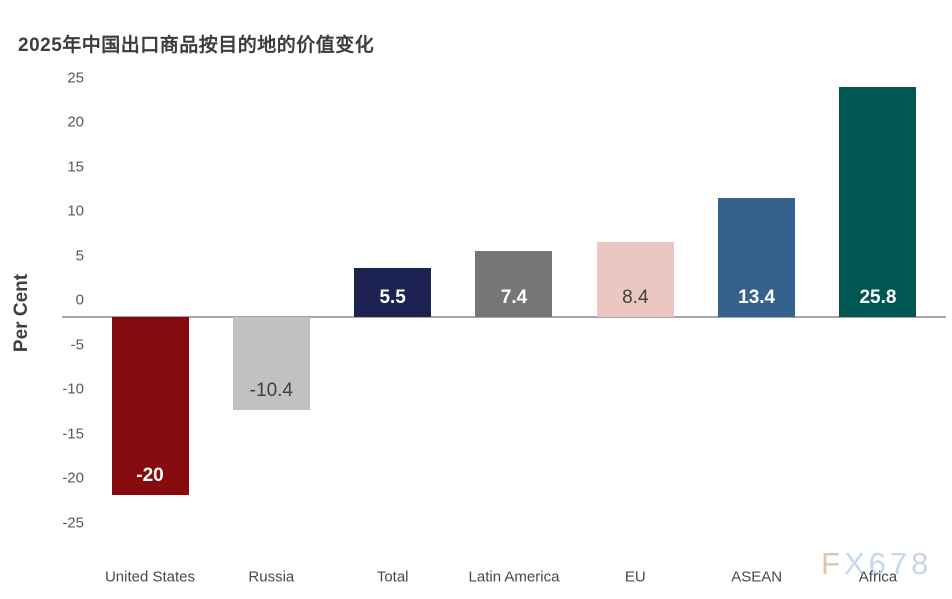  Describe the element at coordinates (77, 344) in the screenshot. I see `y-tick-label: -5` at that location.